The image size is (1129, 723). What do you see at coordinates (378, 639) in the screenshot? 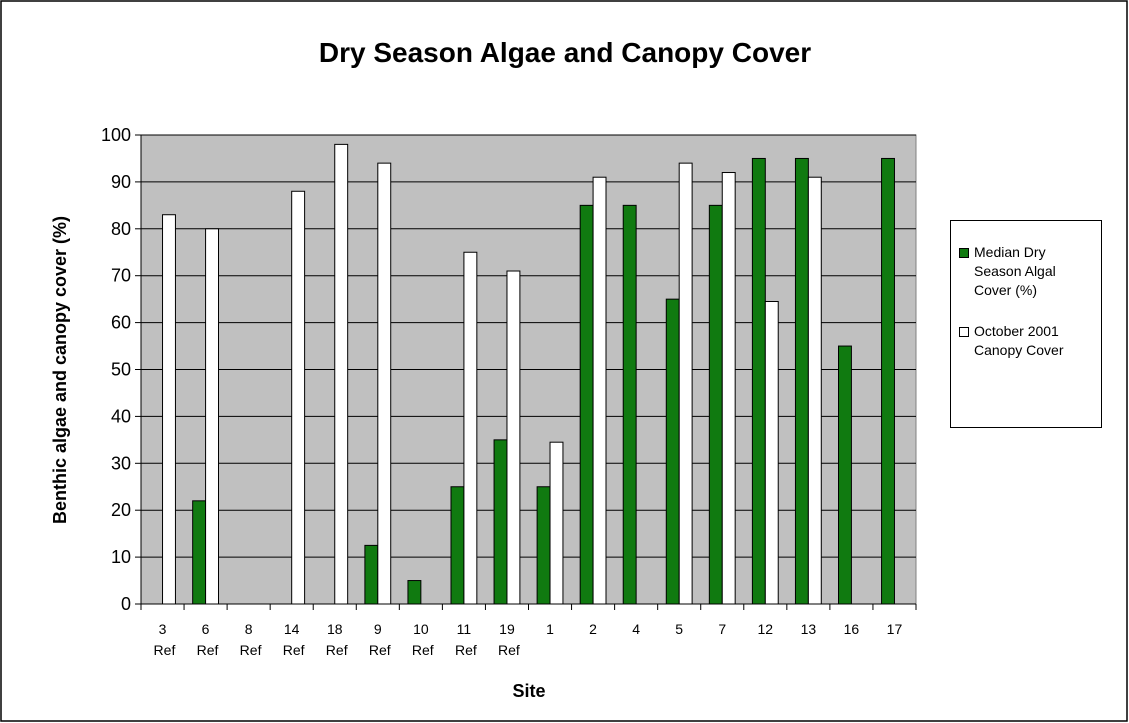
I see `x-tick-label: 9 Ref` at bounding box center [378, 639].